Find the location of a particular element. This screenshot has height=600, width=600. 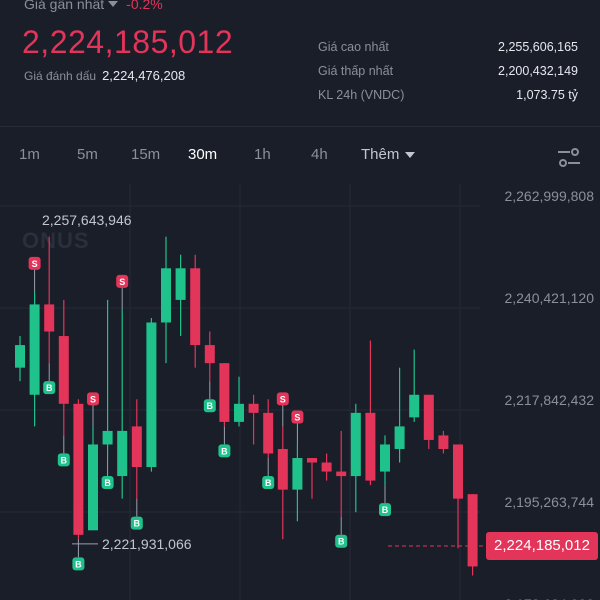

mark-price-value: 2,224,476,208 is located at coordinates (144, 75).